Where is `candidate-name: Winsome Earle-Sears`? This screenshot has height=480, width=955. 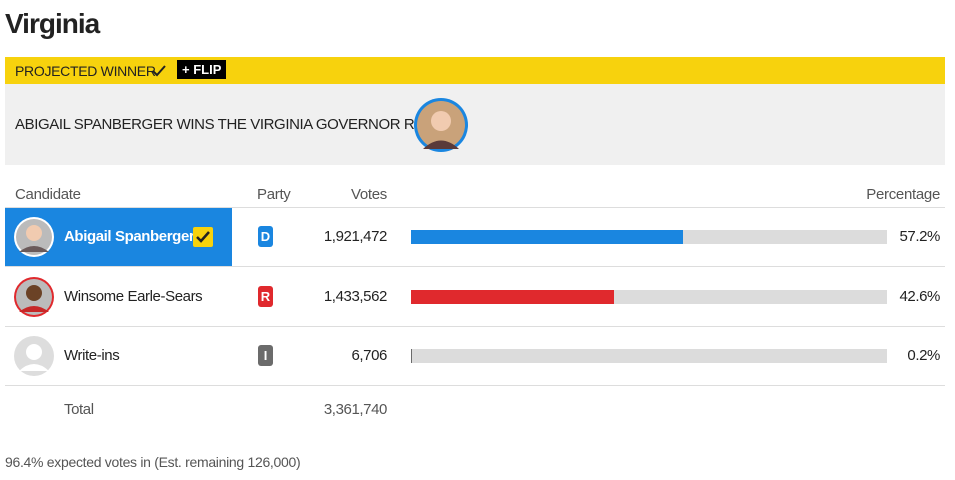 candidate-name: Winsome Earle-Sears is located at coordinates (133, 296).